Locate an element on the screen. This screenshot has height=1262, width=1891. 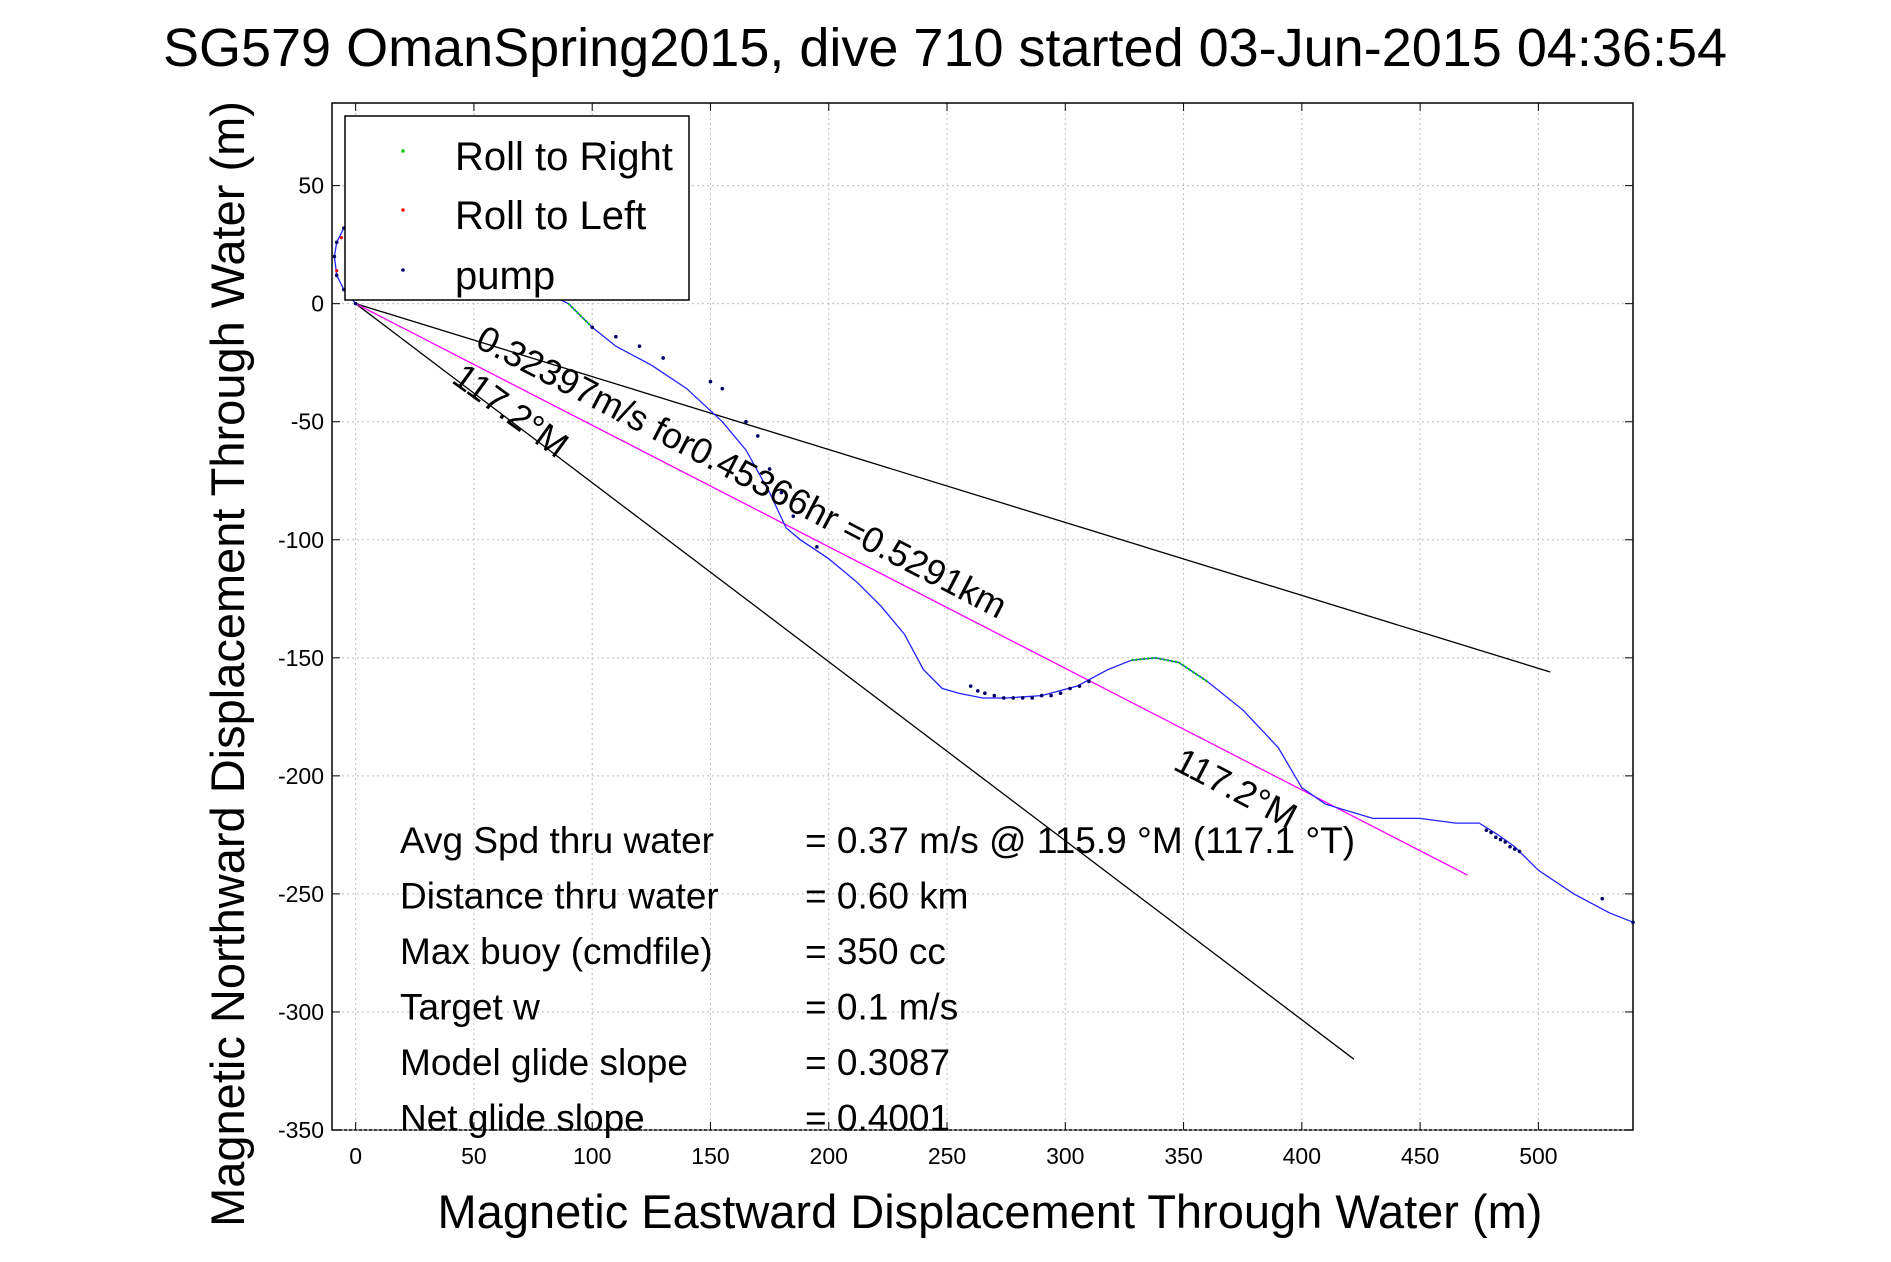
x-tick-label: 250 is located at coordinates (947, 1156).